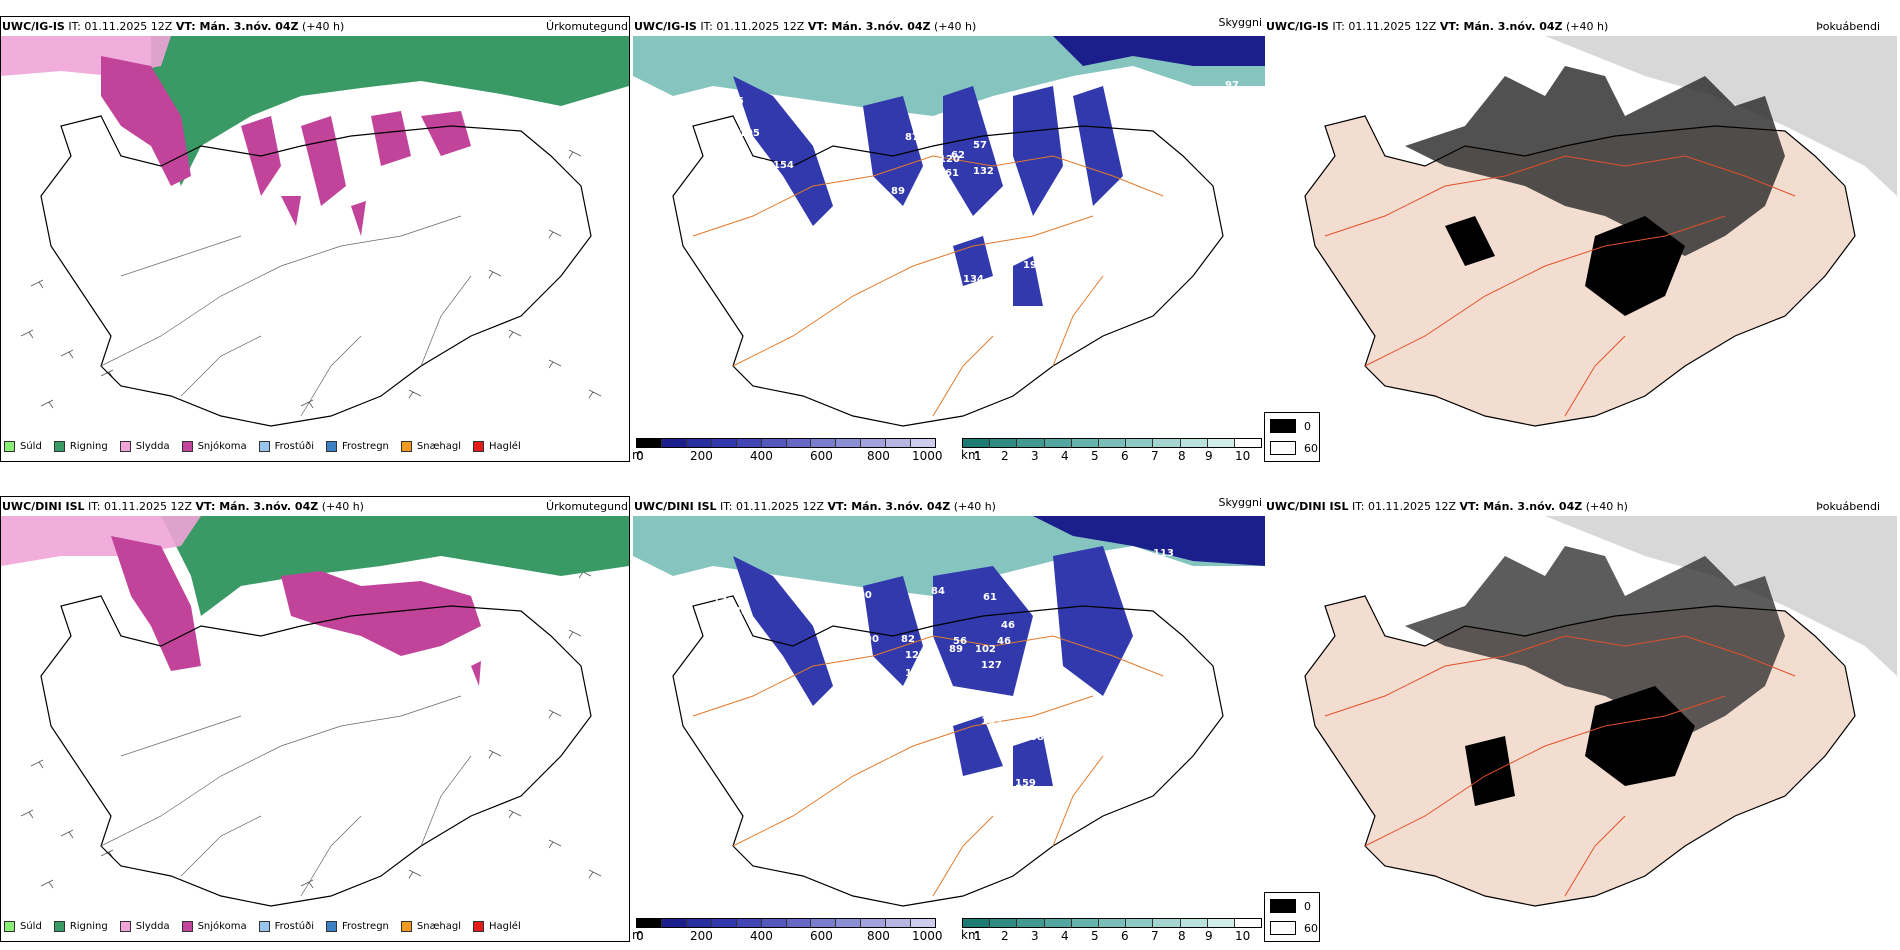 The width and height of the screenshot is (1900, 950). Describe the element at coordinates (872, 639) in the screenshot. I see `cloud-base-label: 90` at that location.